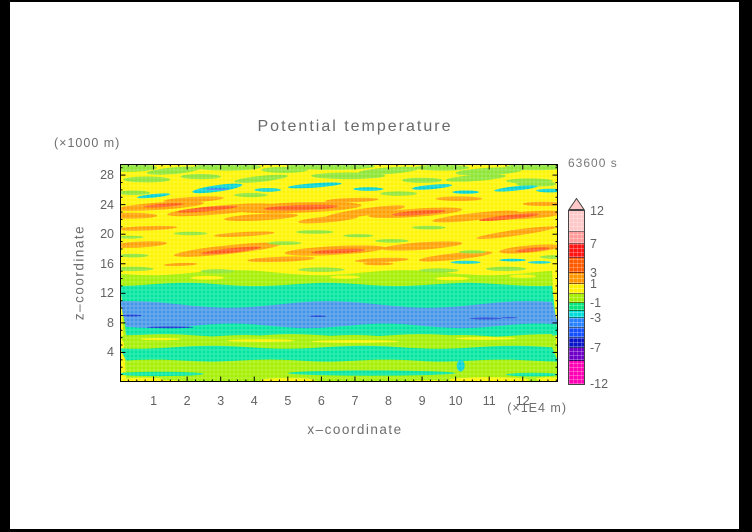 This screenshot has height=532, width=752. I want to click on y-tick-label: 24, so click(107, 204).